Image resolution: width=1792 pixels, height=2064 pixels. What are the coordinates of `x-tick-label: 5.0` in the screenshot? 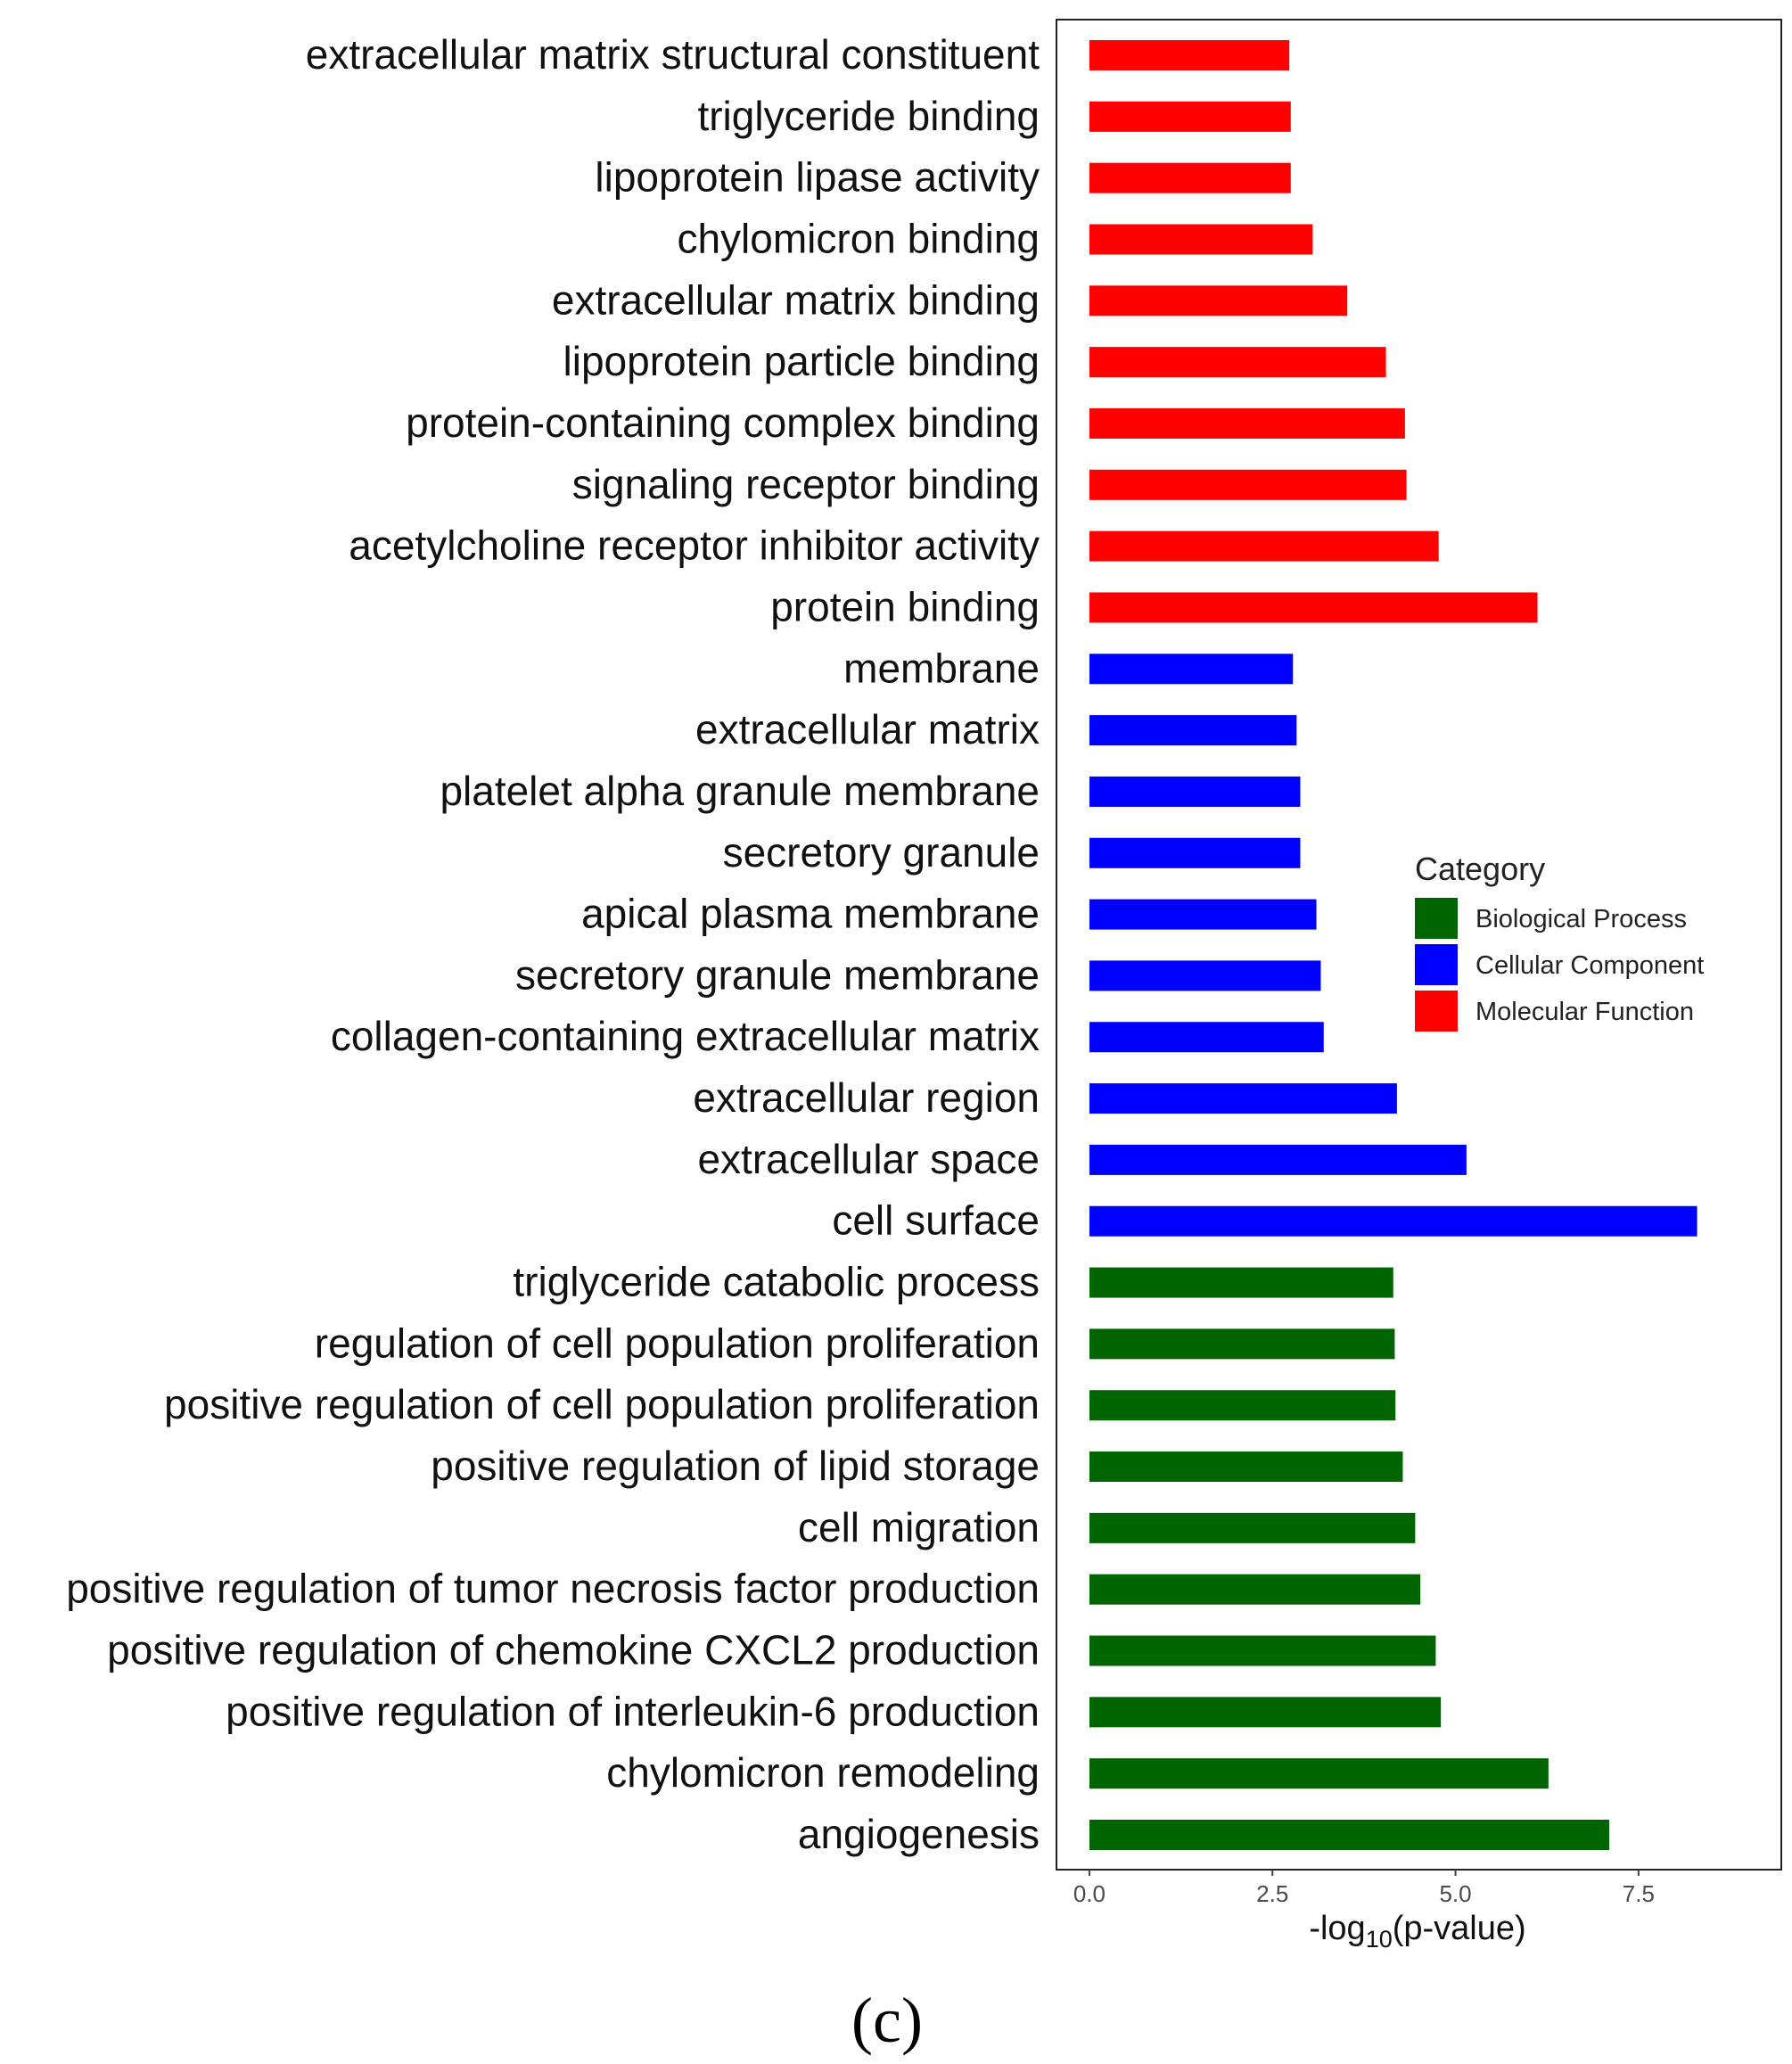 It's located at (1455, 1893).